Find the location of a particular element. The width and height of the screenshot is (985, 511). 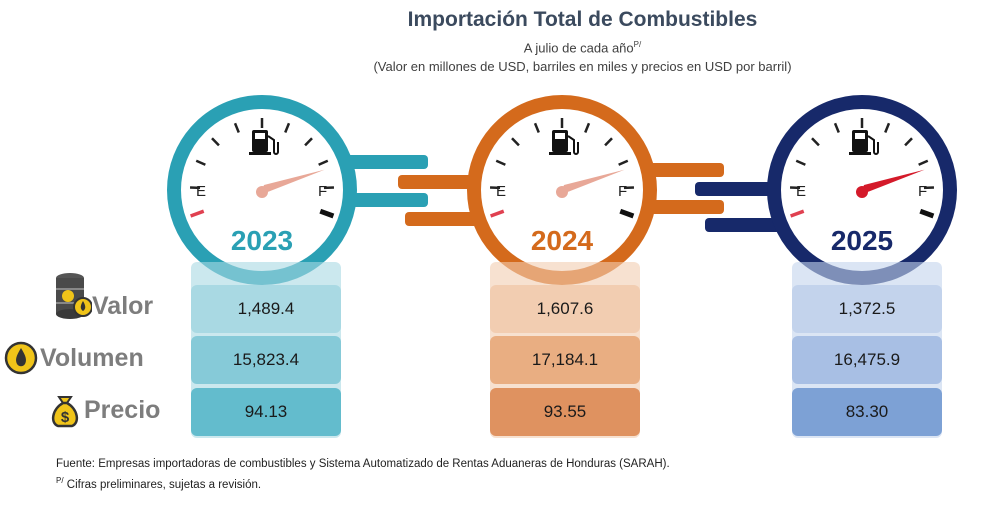

chart-title: Importación Total de Combustibles is located at coordinates (582, 19).